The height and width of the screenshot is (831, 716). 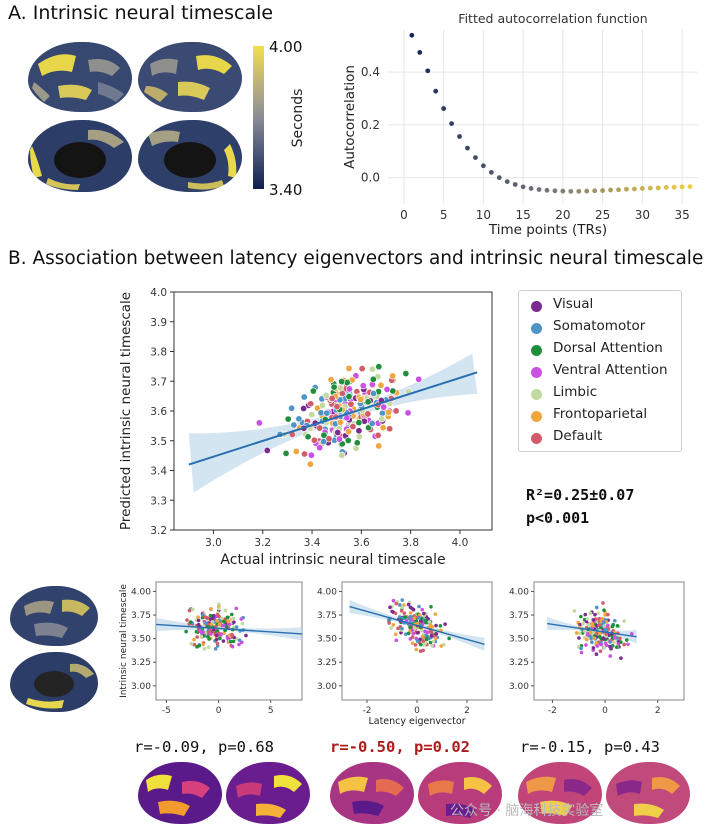 What do you see at coordinates (158, 323) in the screenshot?
I see `main-ytick-label: 3.9` at bounding box center [158, 323].